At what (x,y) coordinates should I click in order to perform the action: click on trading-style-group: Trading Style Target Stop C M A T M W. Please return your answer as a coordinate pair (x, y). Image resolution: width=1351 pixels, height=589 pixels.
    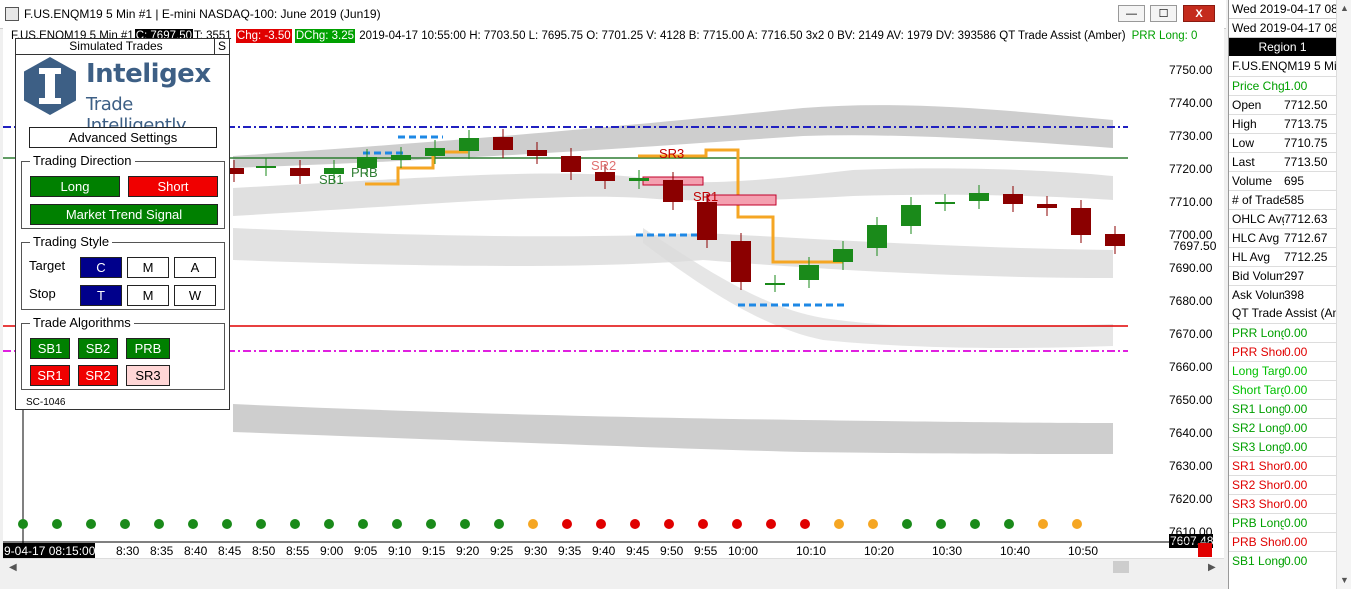
    Looking at the image, I should click on (123, 272).